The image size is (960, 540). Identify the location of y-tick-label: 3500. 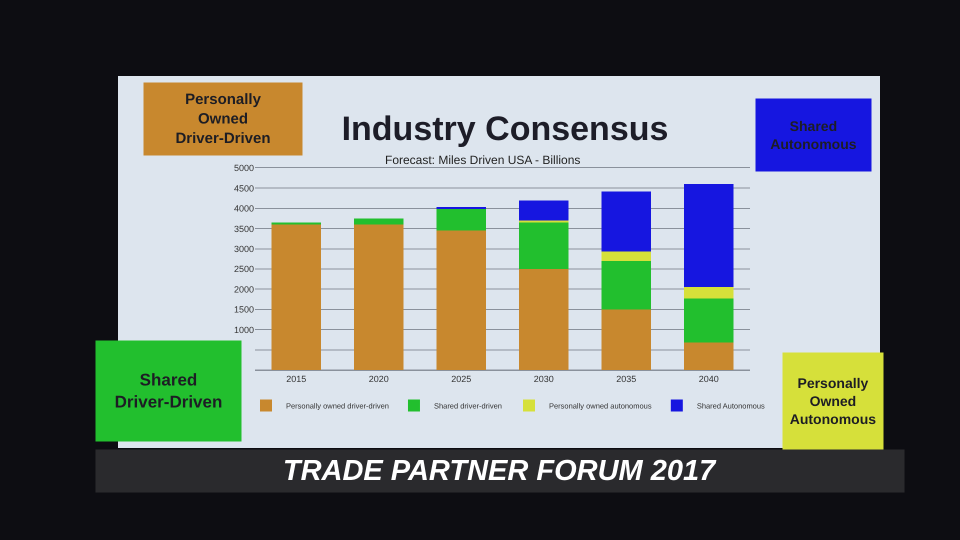
(244, 229).